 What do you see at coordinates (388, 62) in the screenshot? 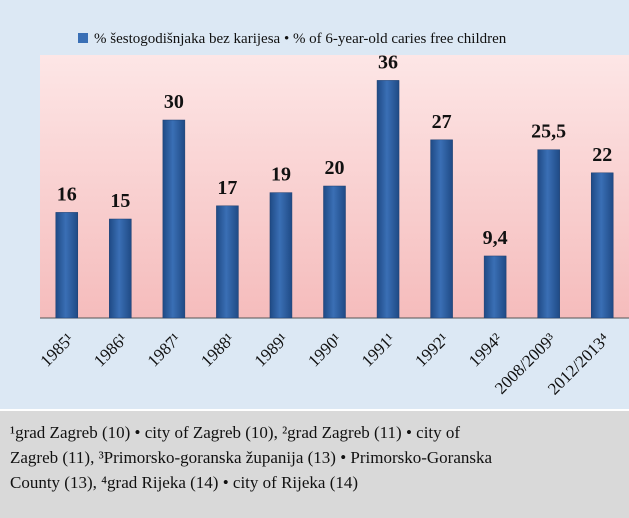
I see `value-label: 36` at bounding box center [388, 62].